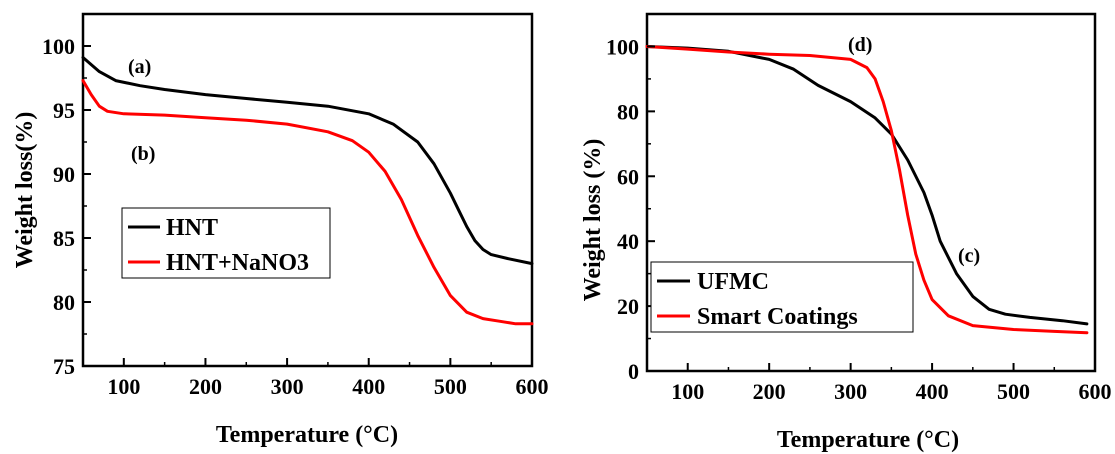  What do you see at coordinates (450, 386) in the screenshot?
I see `left-x-tick-label: 500` at bounding box center [450, 386].